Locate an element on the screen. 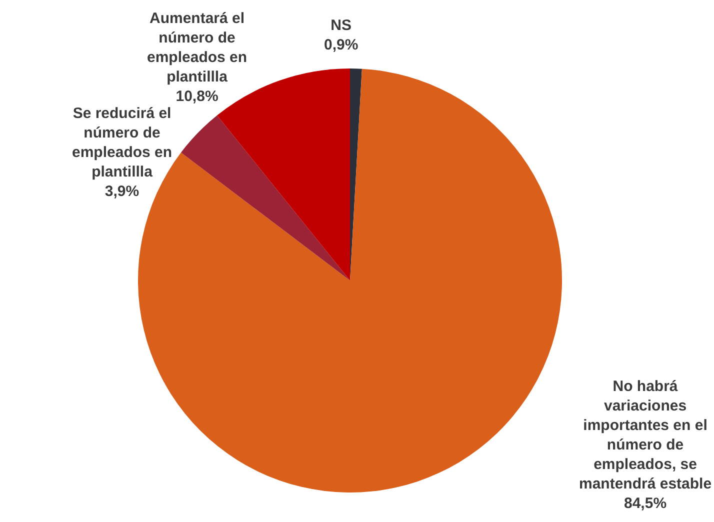 Image resolution: width=714 pixels, height=522 pixels. data-label: 0,9% is located at coordinates (341, 45).